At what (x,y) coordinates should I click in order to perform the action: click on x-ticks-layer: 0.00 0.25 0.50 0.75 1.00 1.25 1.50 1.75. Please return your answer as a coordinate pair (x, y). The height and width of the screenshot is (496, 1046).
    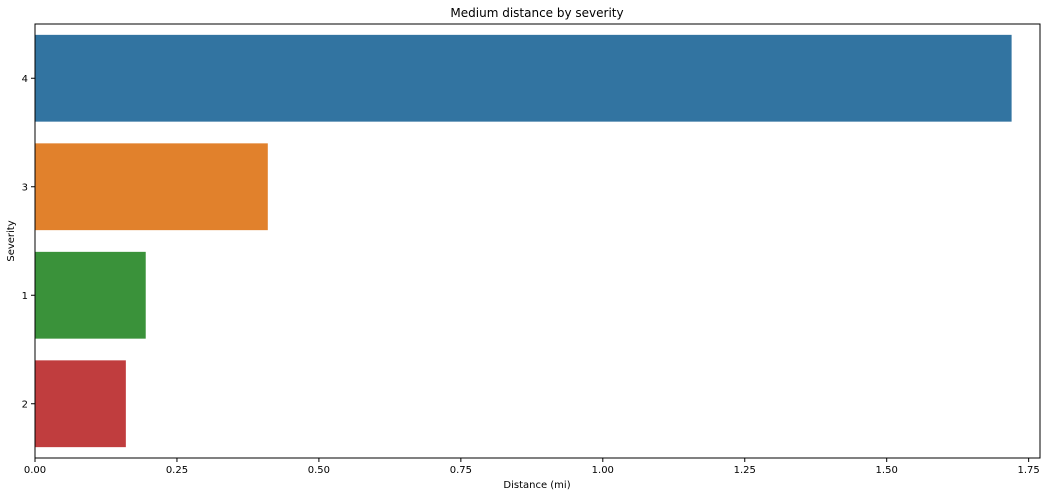
    Looking at the image, I should click on (532, 467).